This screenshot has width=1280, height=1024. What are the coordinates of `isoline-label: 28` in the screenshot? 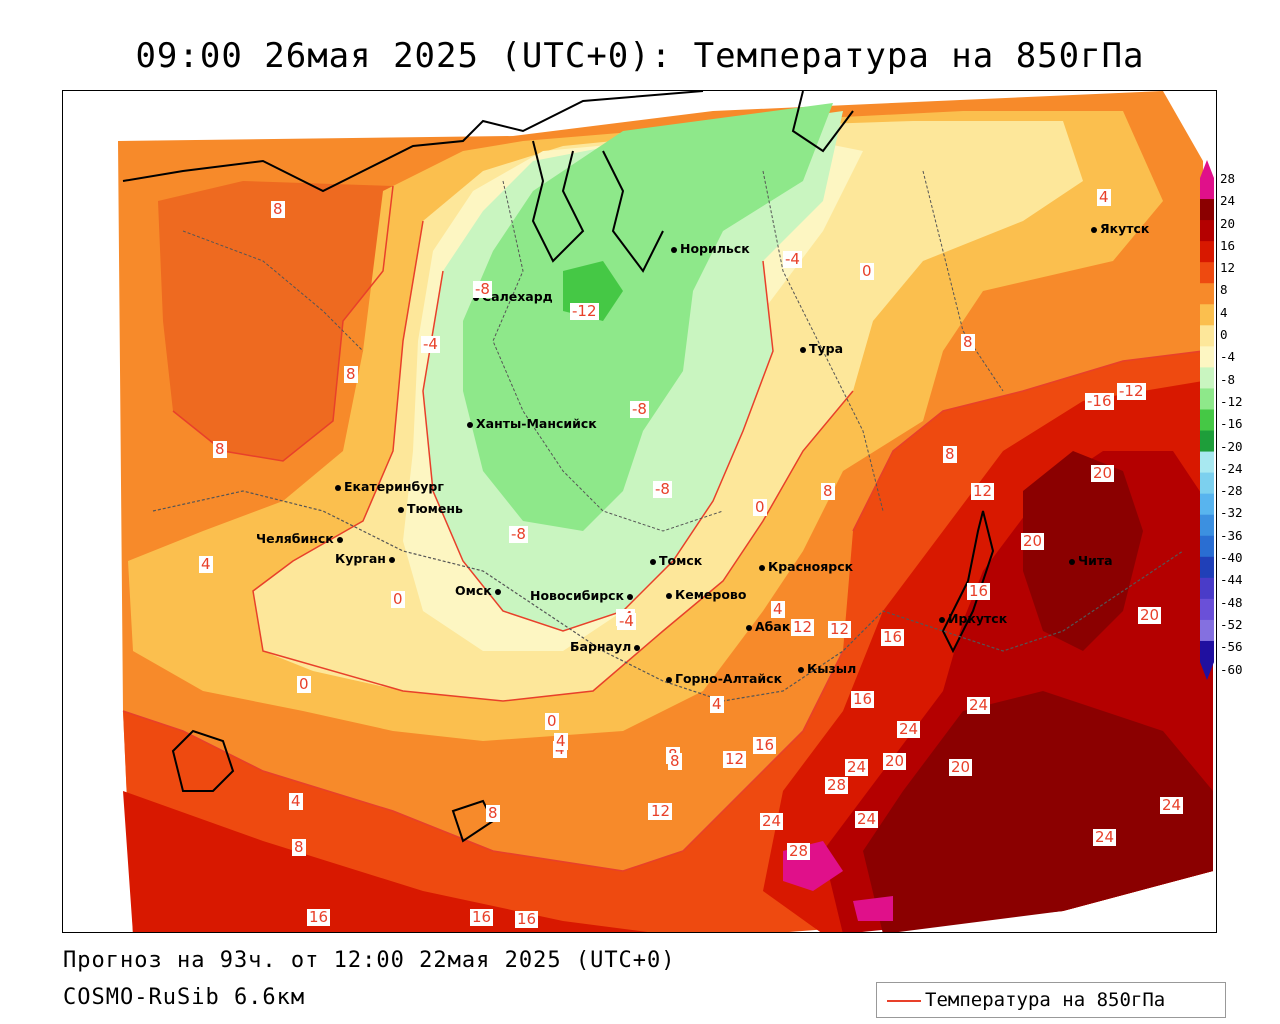 It's located at (837, 785).